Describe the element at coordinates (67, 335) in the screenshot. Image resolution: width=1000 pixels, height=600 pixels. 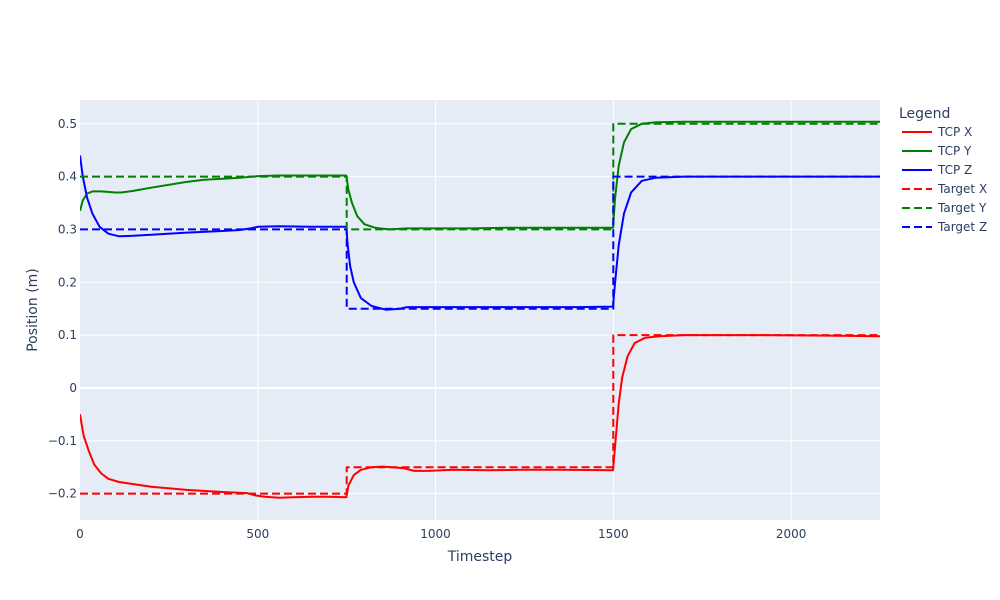
I see `y-tick-label: 0.1` at that location.